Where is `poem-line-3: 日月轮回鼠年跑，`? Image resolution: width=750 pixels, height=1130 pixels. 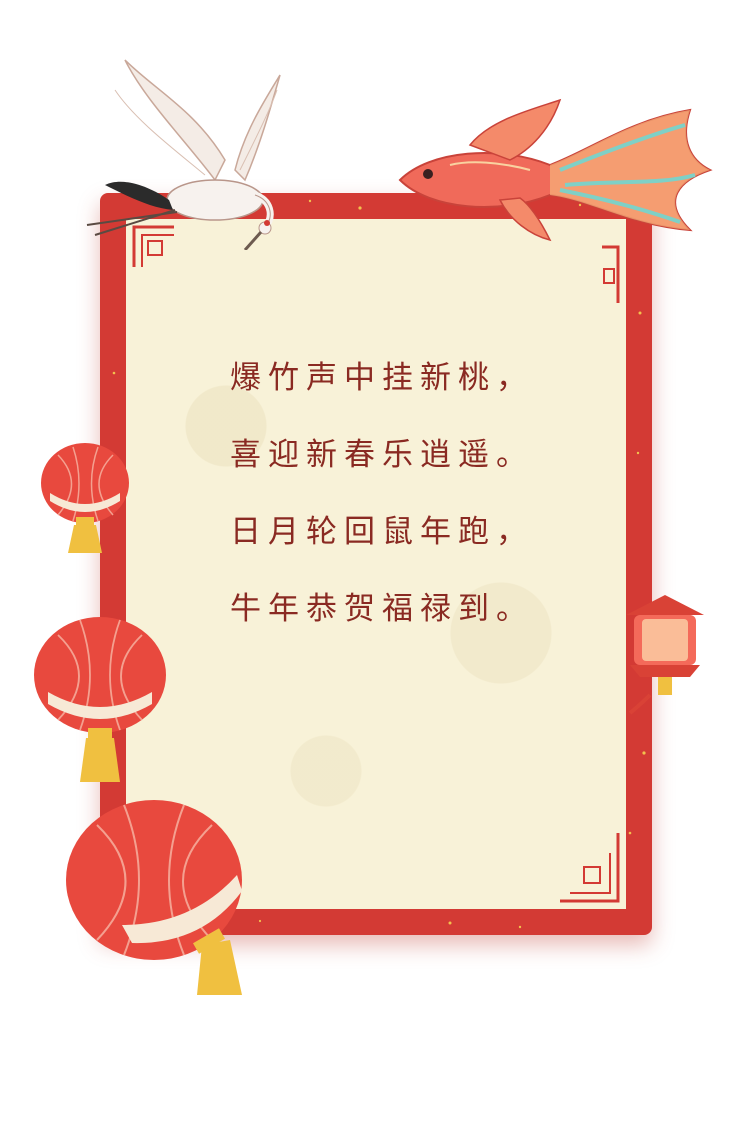 poem-line-3: 日月轮回鼠年跑， is located at coordinates (382, 532).